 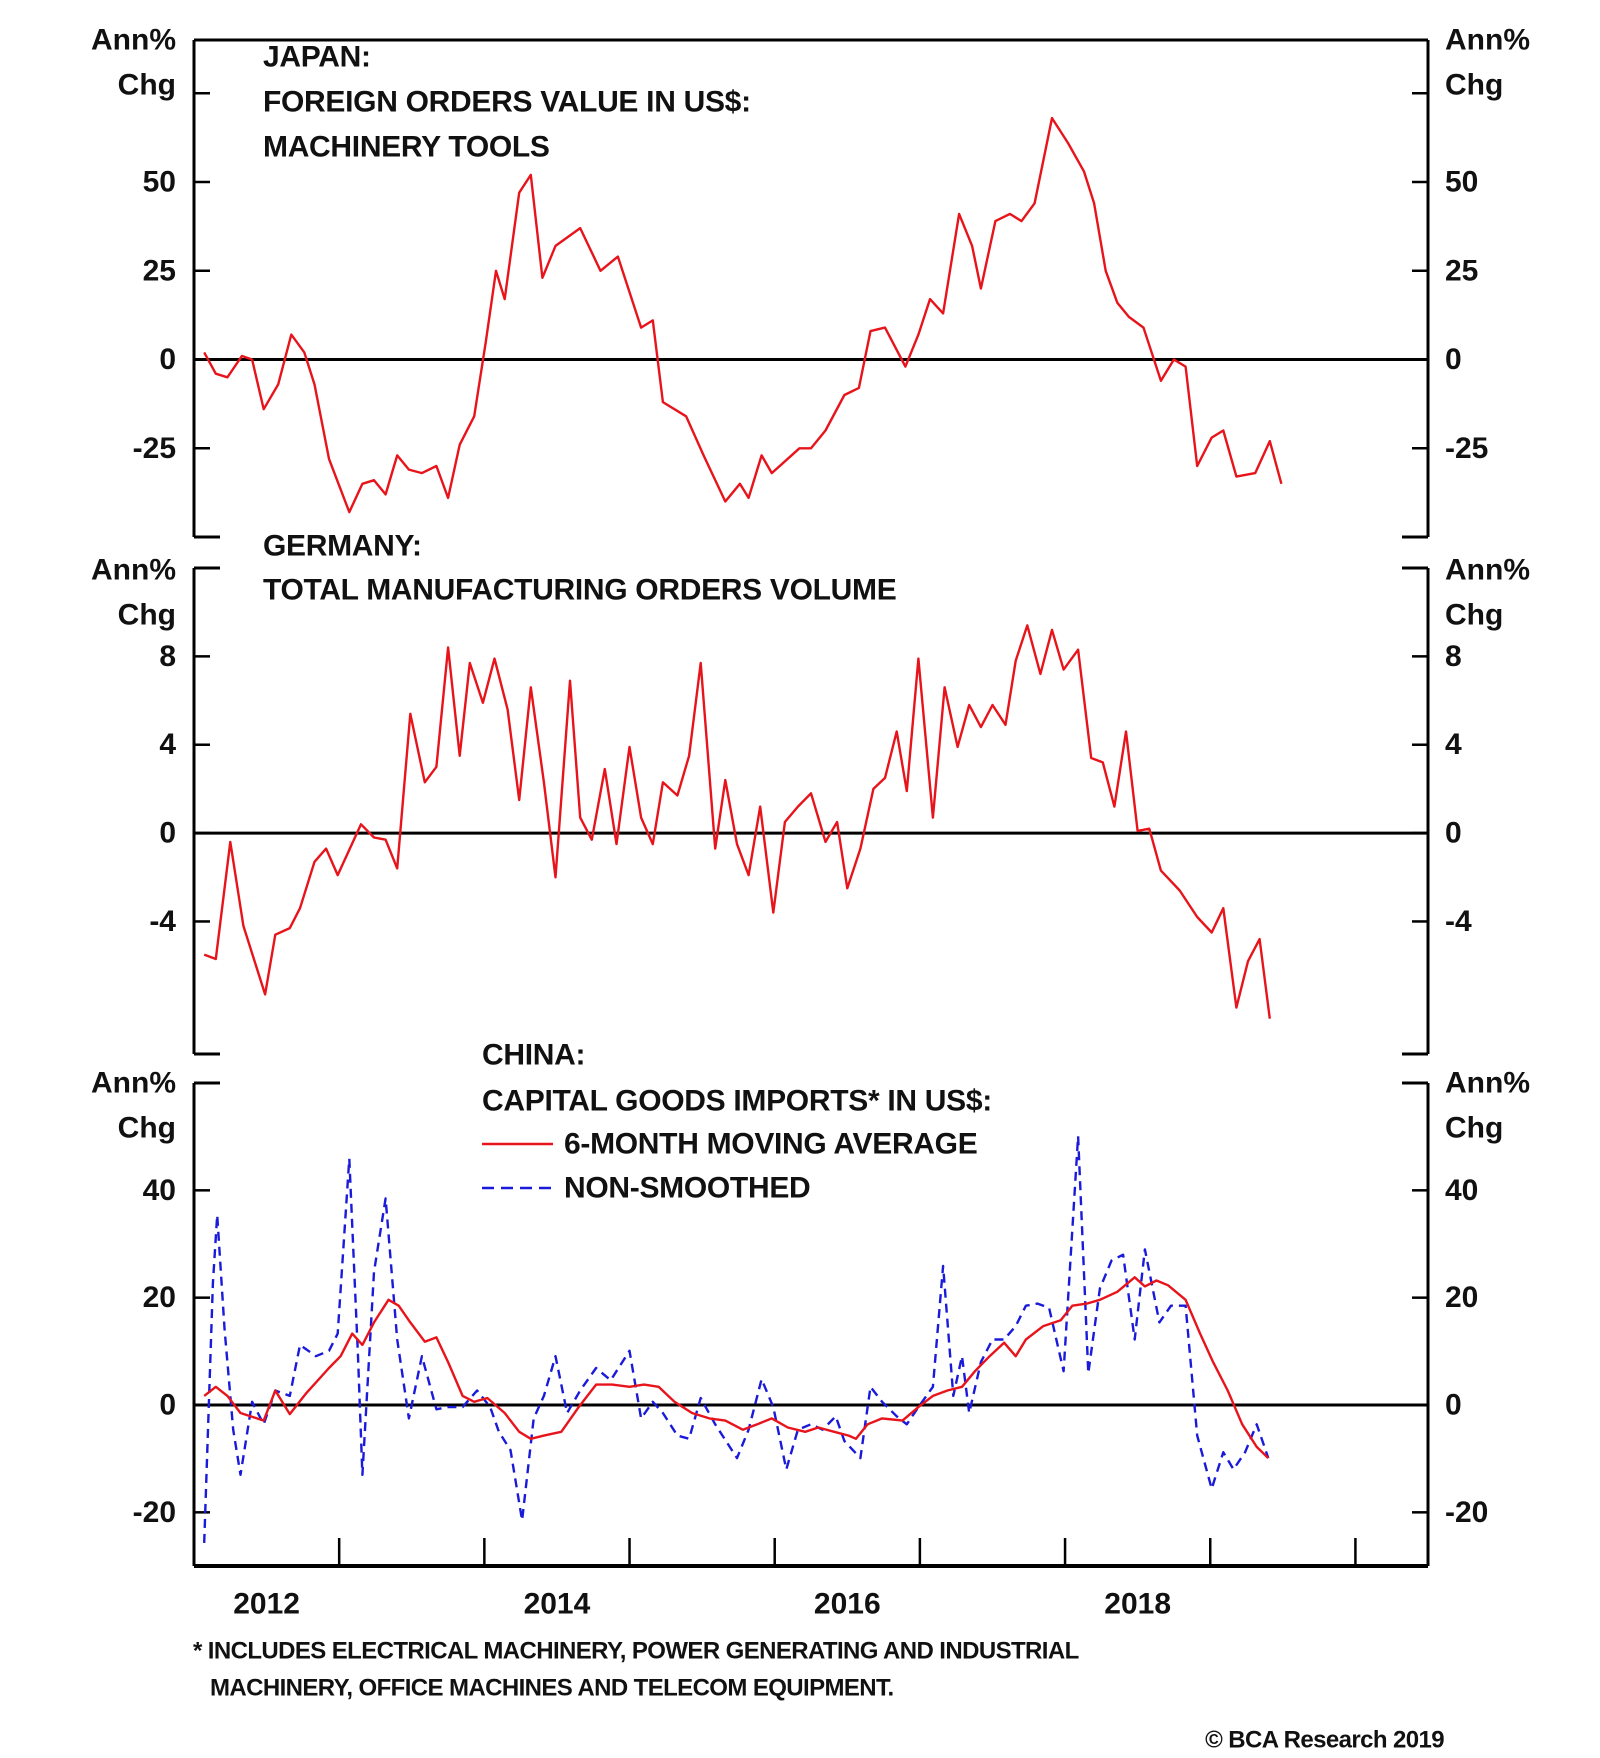 What do you see at coordinates (533, 1055) in the screenshot?
I see `panel-title-line: CHINA:` at bounding box center [533, 1055].